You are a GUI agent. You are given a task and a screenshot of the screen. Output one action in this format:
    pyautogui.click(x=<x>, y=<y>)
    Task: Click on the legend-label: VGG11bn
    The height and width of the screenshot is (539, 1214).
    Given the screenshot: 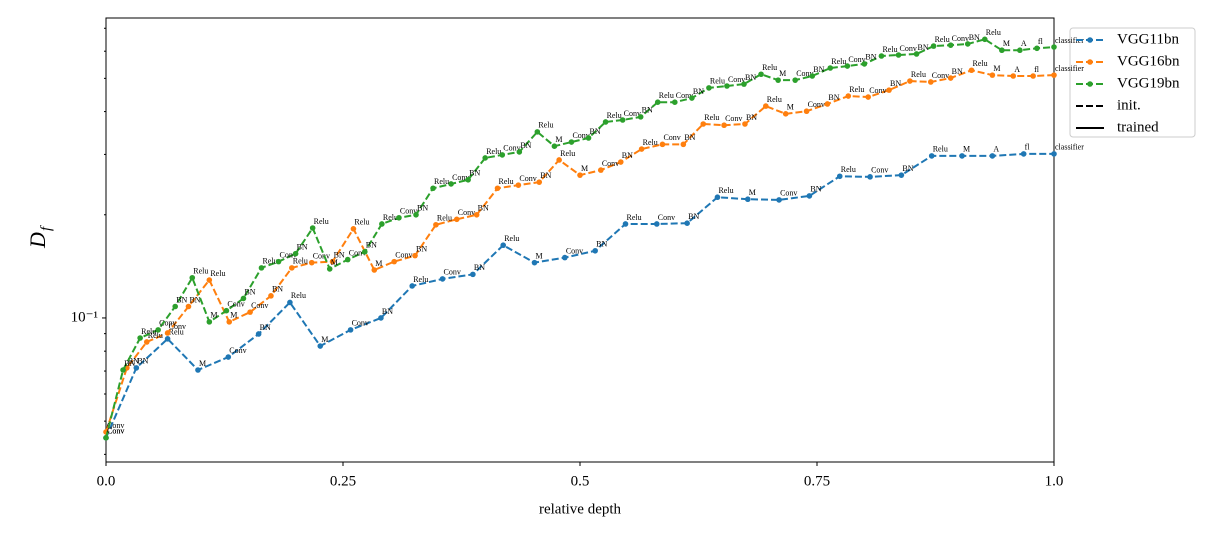 What is the action you would take?
    pyautogui.click(x=1148, y=39)
    